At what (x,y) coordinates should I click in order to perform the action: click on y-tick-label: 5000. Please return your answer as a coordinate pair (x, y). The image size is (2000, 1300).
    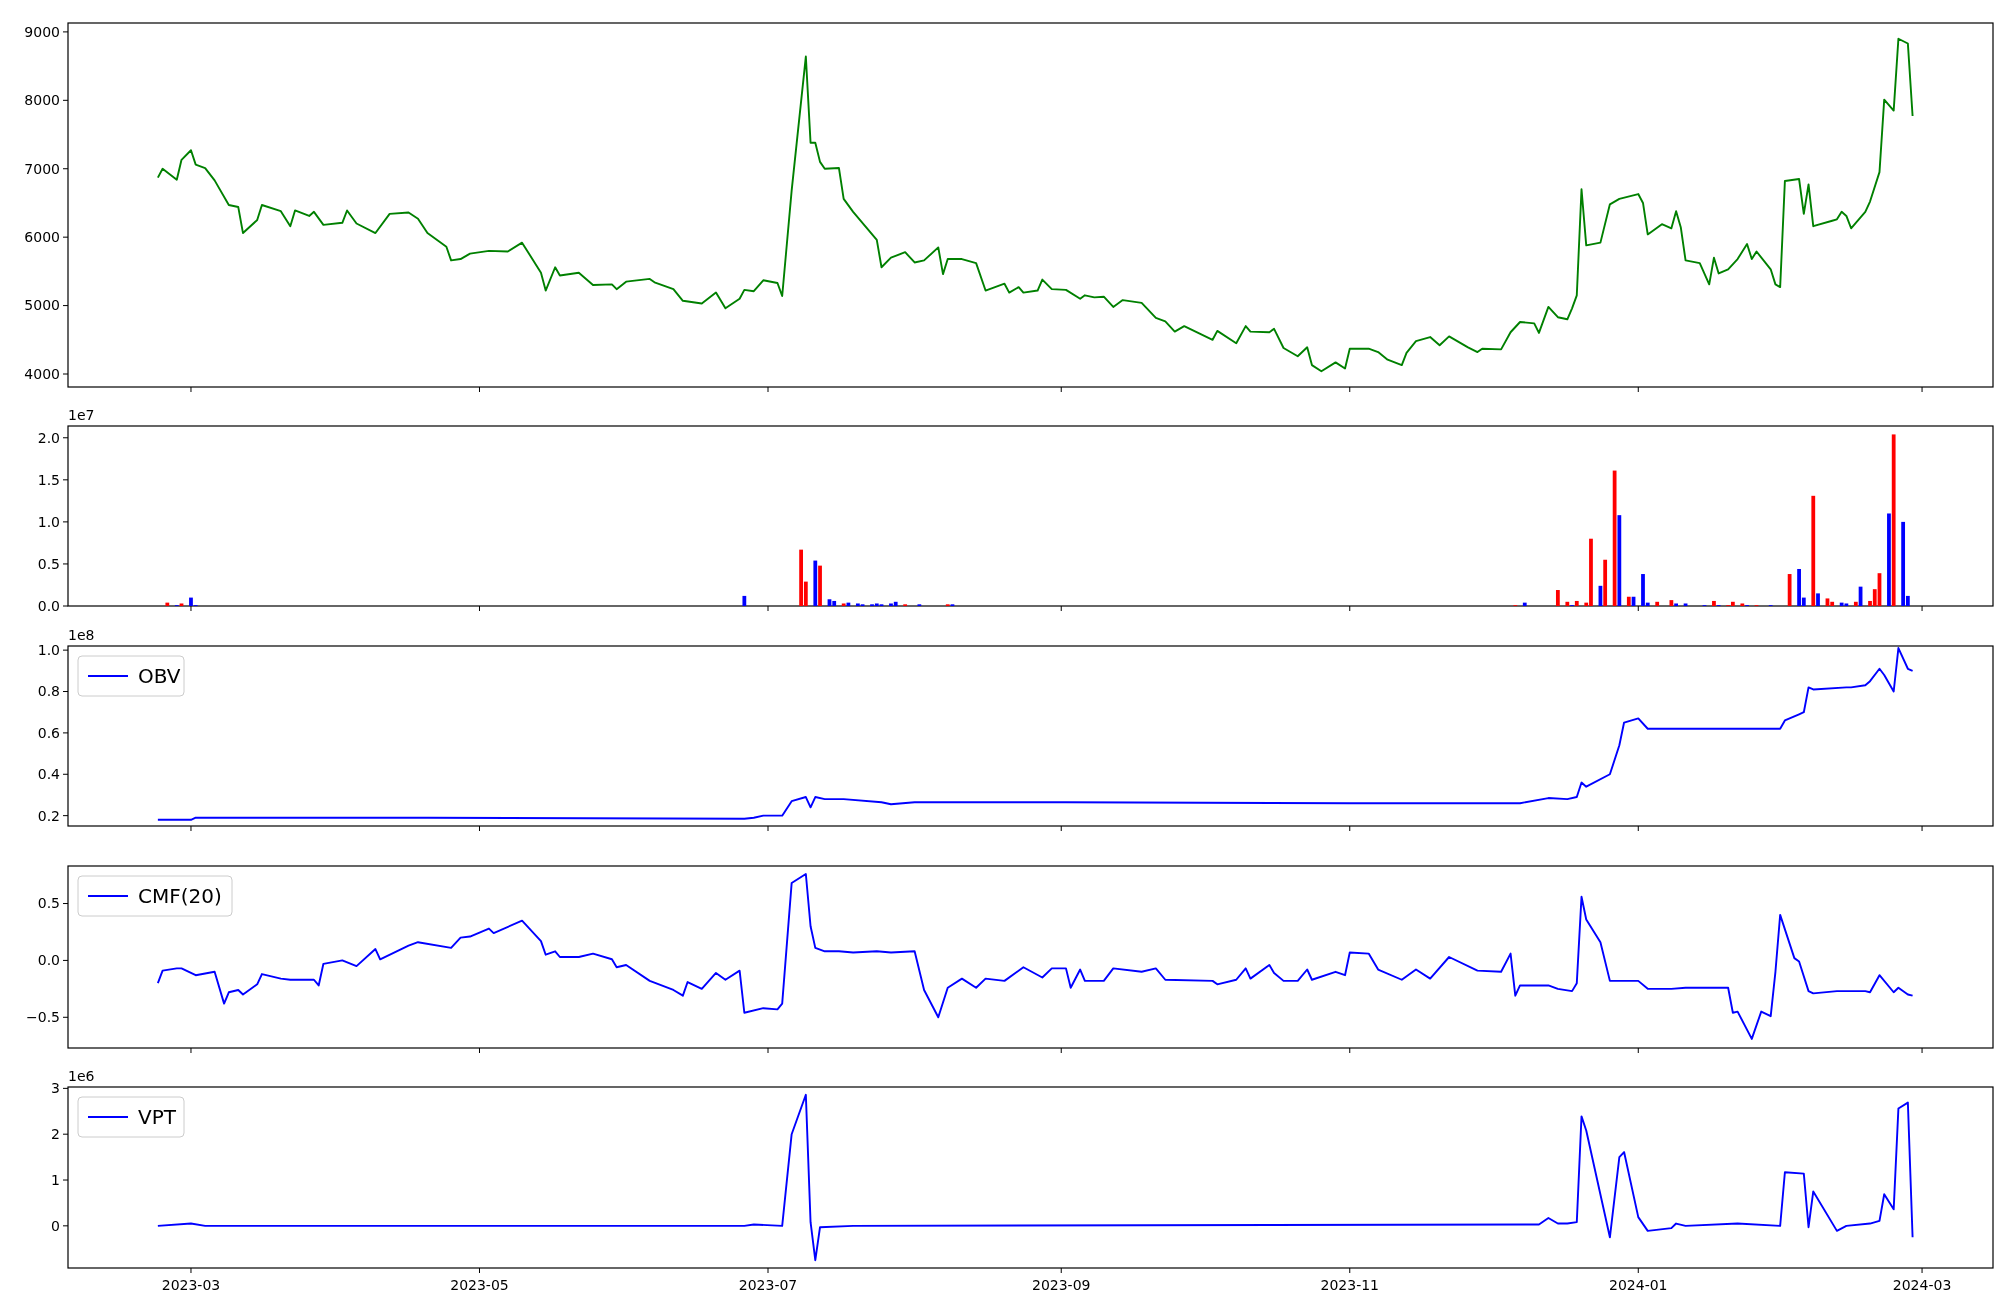
    Looking at the image, I should click on (42, 305).